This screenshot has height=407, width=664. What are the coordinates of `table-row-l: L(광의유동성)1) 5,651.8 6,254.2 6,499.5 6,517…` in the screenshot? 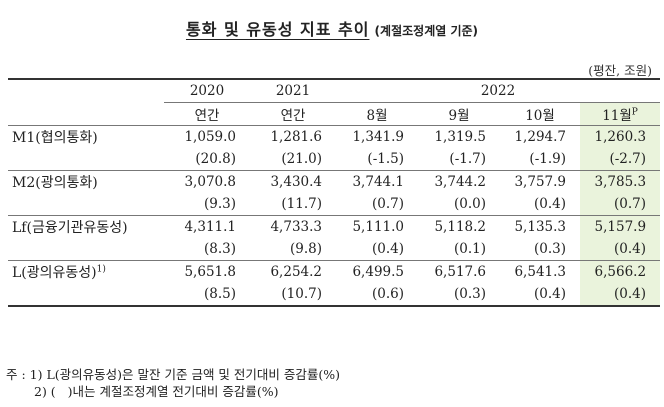 It's located at (334, 271).